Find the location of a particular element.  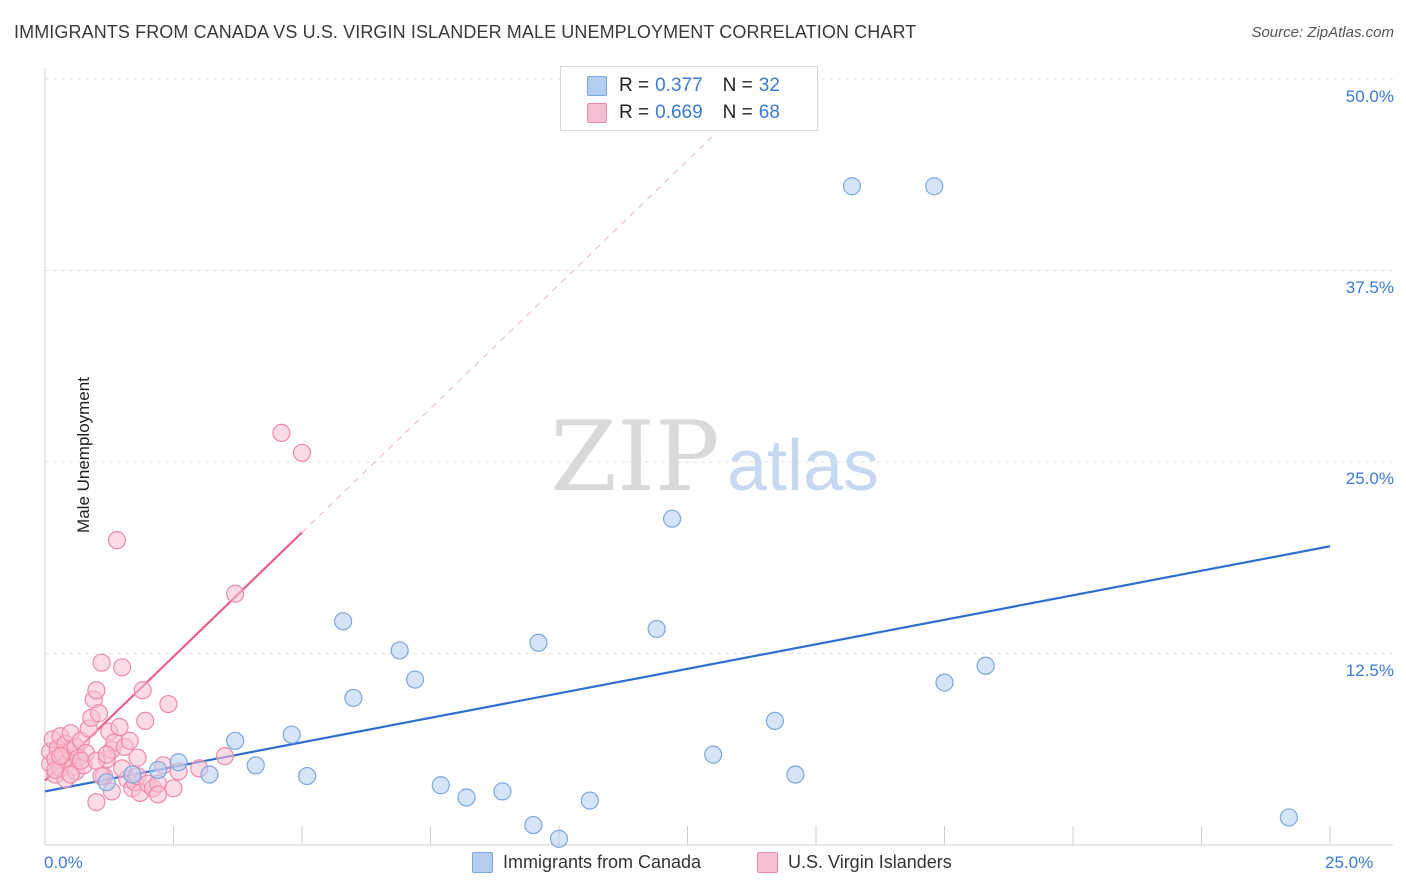

r-value: 0.669 is located at coordinates (679, 112).